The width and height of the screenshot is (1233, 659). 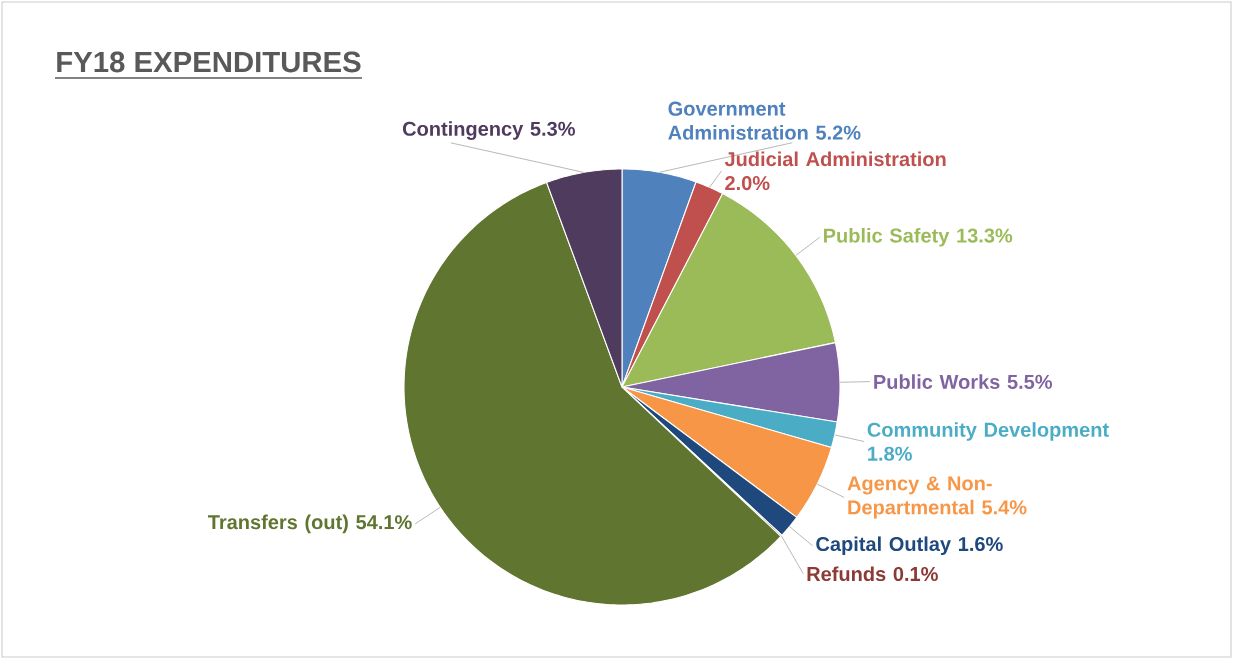 What do you see at coordinates (887, 237) in the screenshot?
I see `slice-label: Public Safety` at bounding box center [887, 237].